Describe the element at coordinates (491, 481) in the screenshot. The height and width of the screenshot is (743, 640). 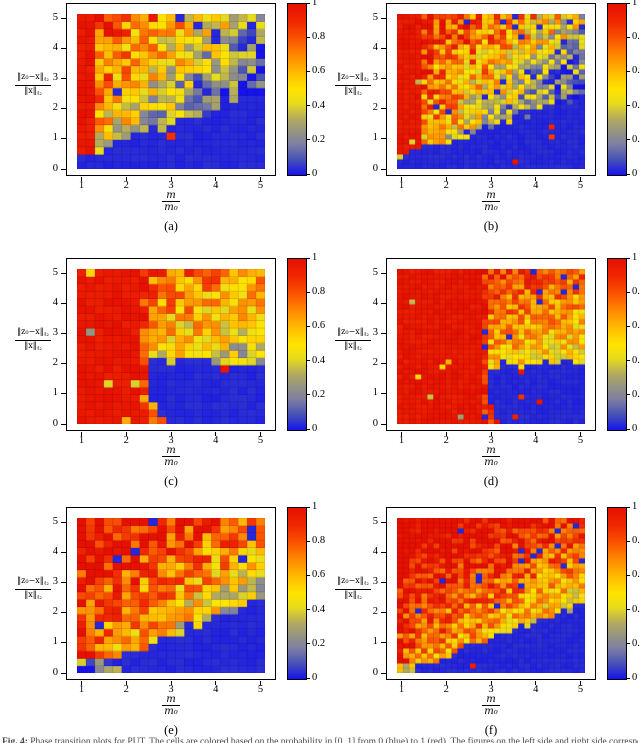
I see `subplot-label: (d)` at that location.